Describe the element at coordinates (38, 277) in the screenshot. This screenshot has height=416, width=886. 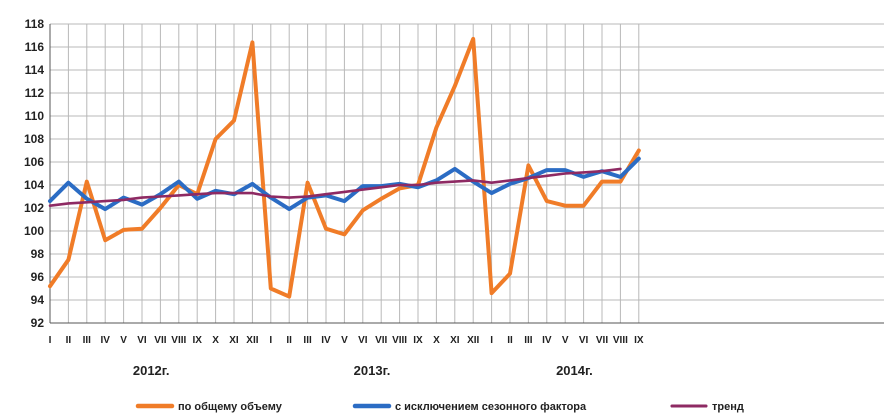
I see `y-tick-label: 96` at that location.